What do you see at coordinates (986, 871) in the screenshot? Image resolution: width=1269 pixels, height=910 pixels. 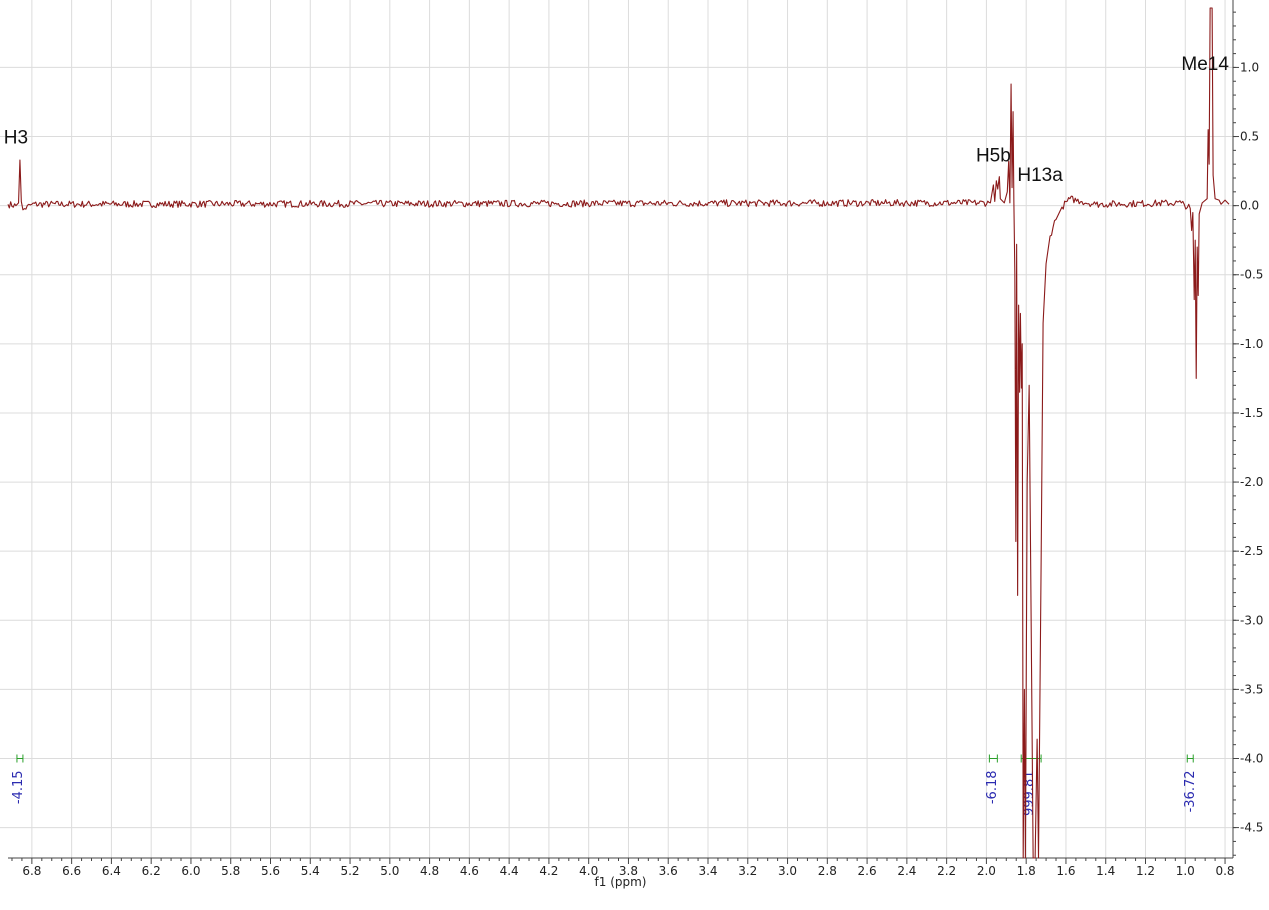 I see `x-tick-label: 2.0` at bounding box center [986, 871].